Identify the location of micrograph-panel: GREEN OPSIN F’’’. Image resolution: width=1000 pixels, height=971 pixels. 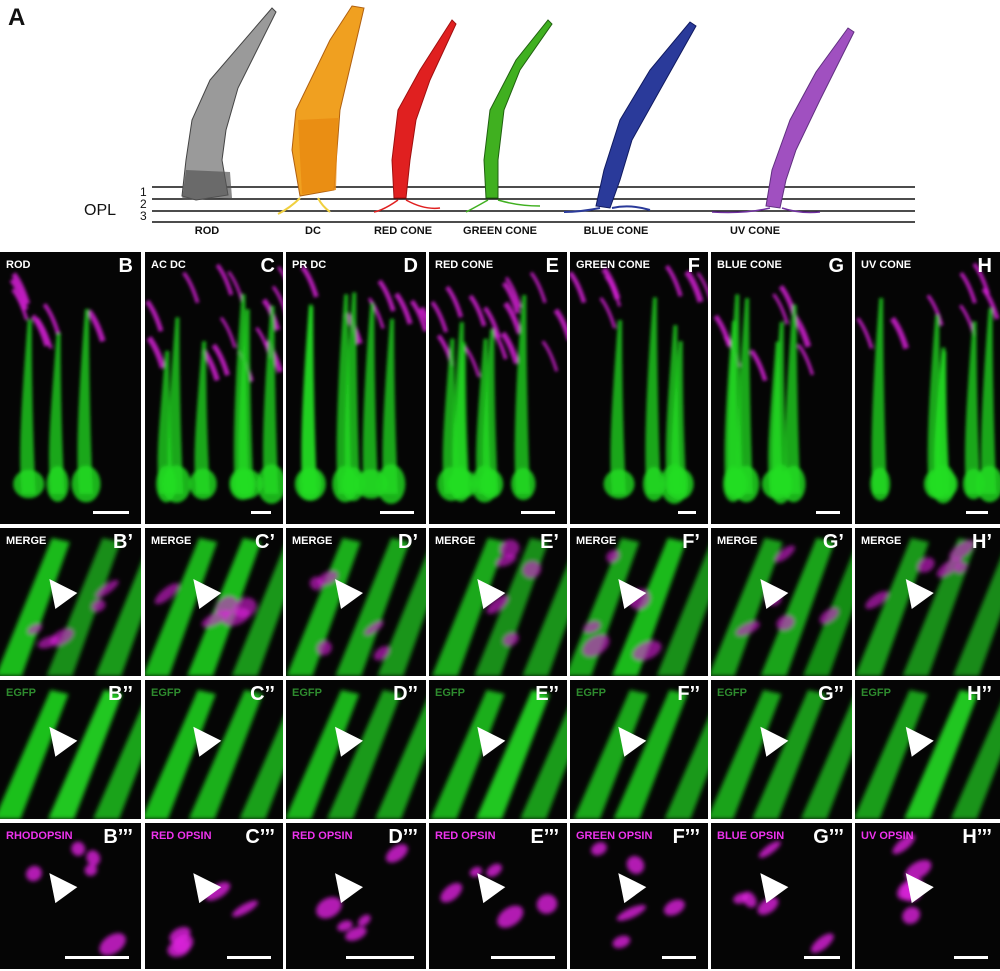
(639, 896).